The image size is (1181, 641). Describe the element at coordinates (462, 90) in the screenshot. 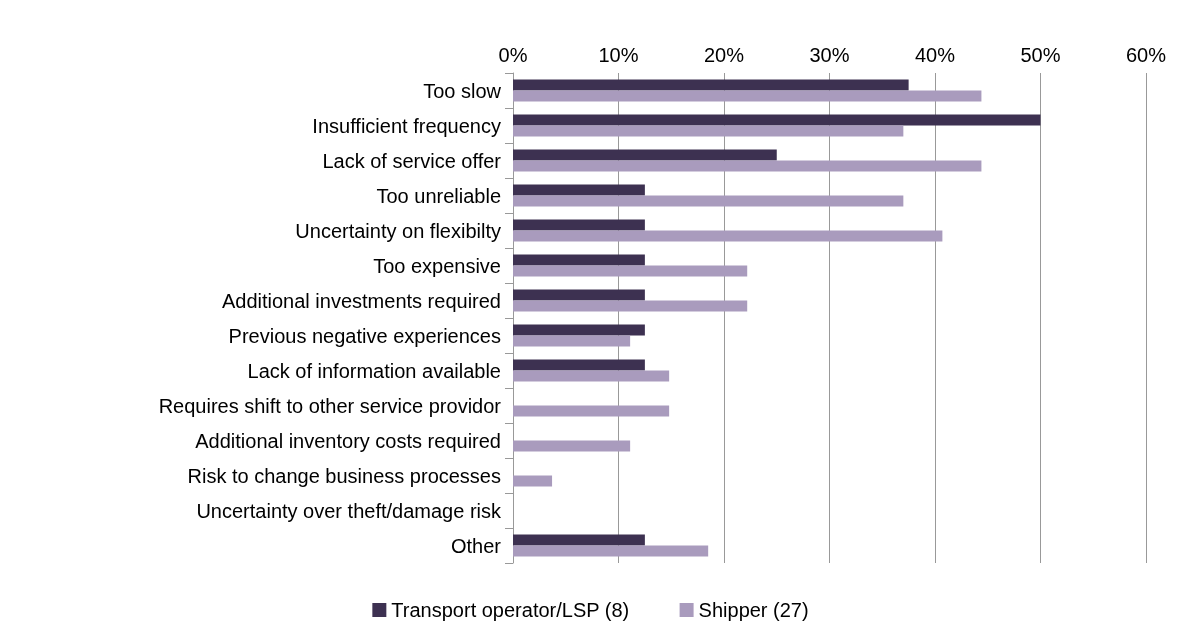

I see `y-tick-label: Too slow` at that location.